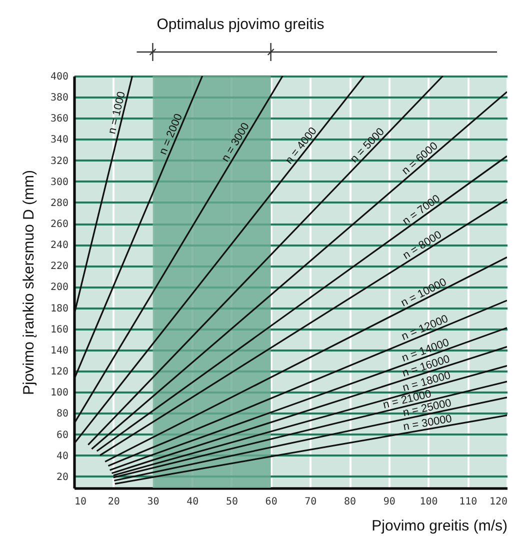 This screenshot has width=514, height=541. What do you see at coordinates (59, 161) in the screenshot?
I see `y-tick-label: 320` at bounding box center [59, 161].